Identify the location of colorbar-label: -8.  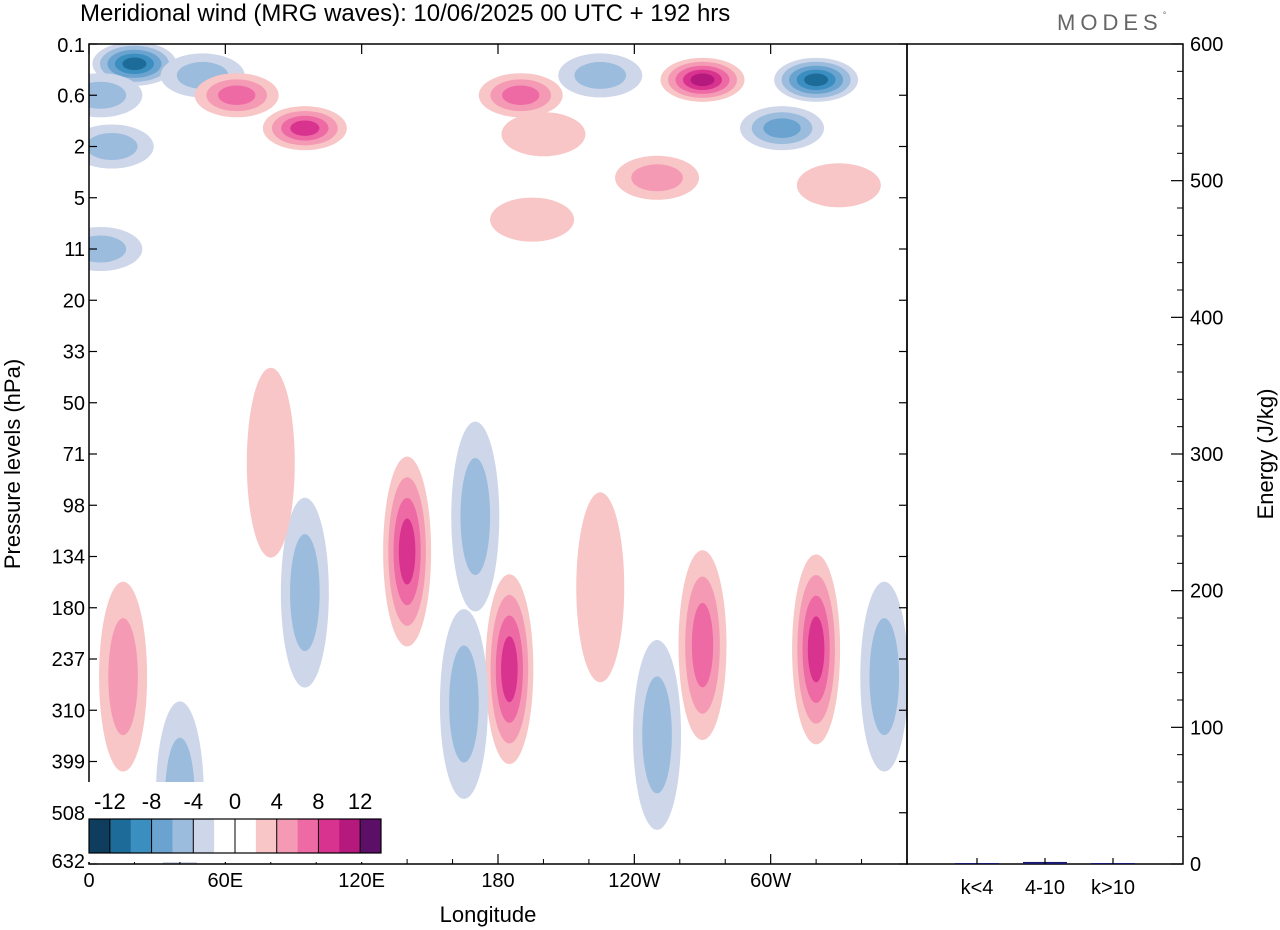
(152, 801).